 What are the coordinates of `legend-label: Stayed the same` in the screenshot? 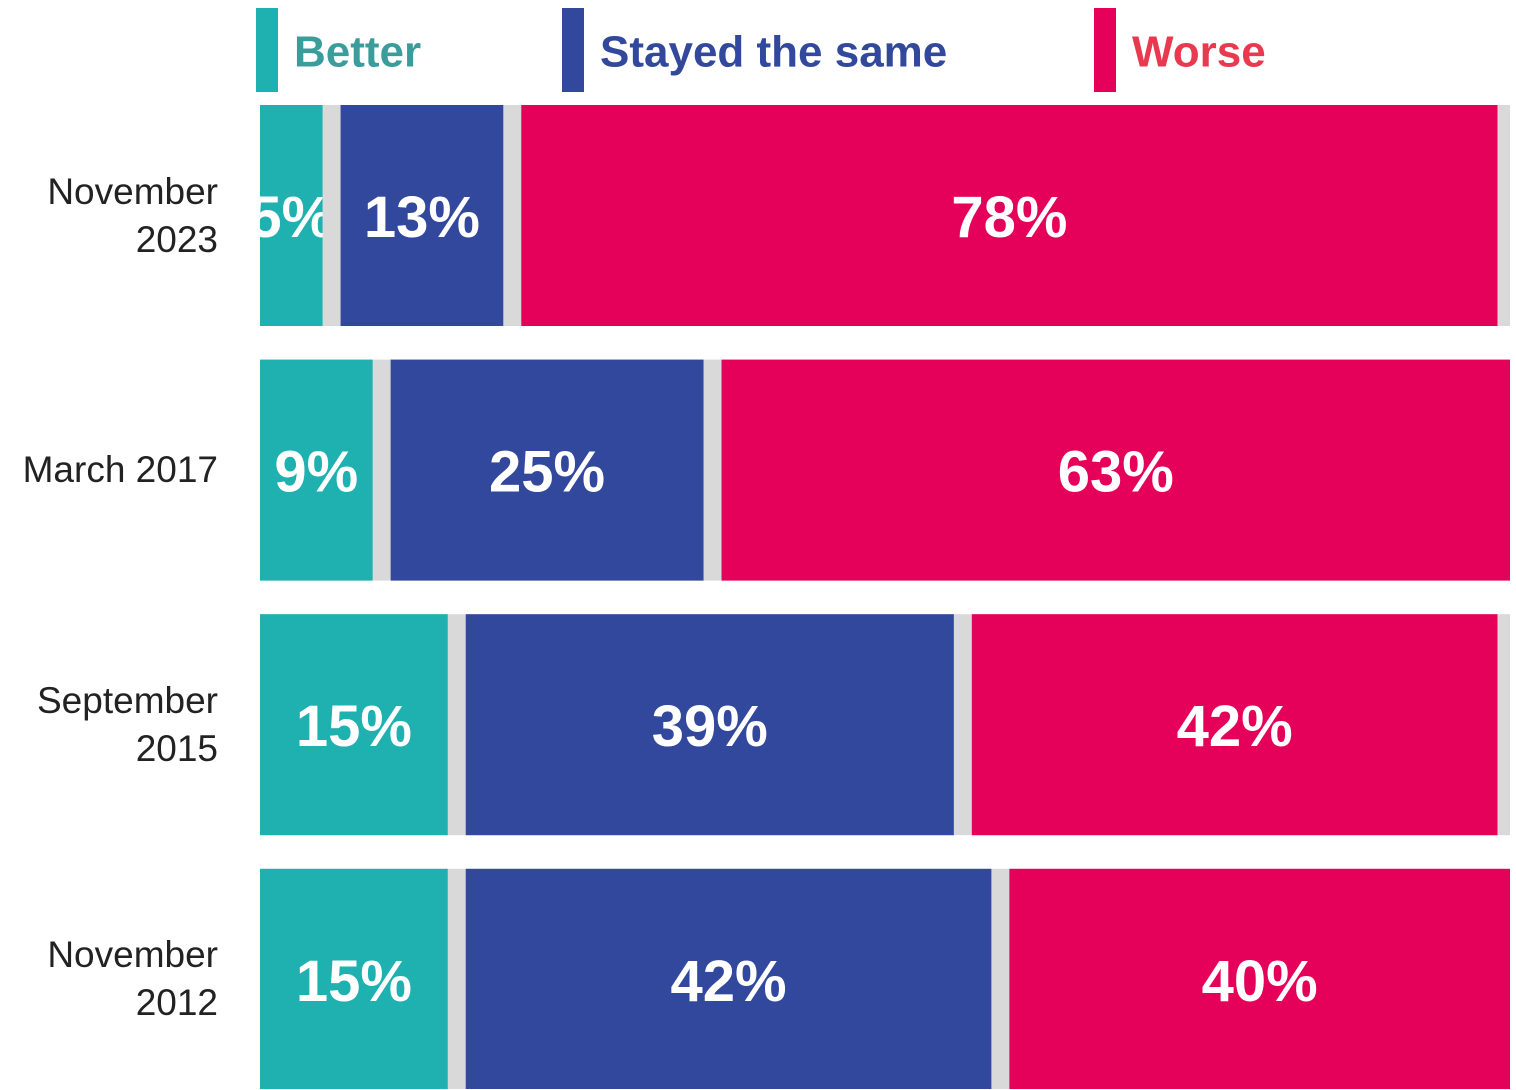 It's located at (773, 52).